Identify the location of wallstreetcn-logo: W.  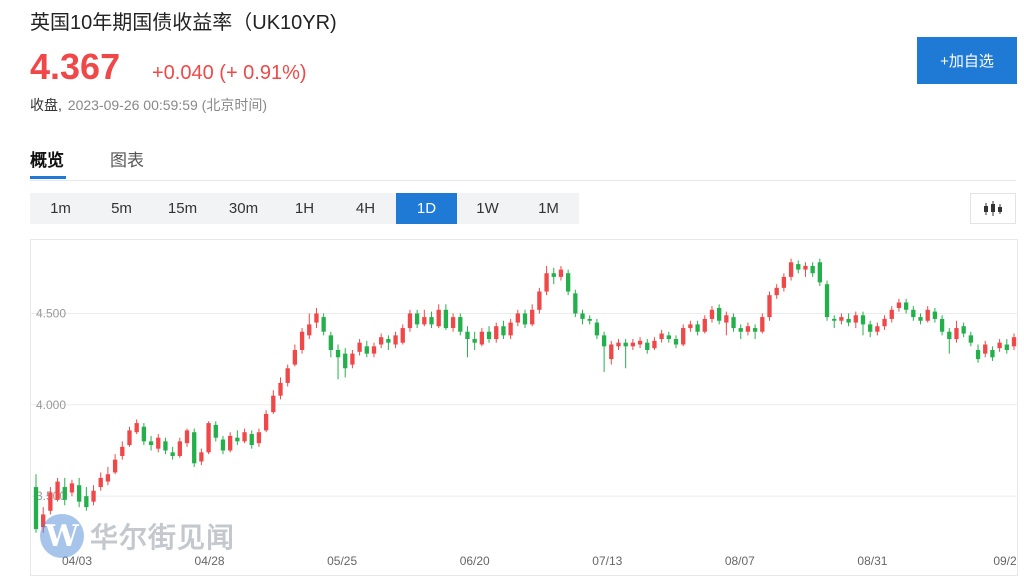
(62, 536).